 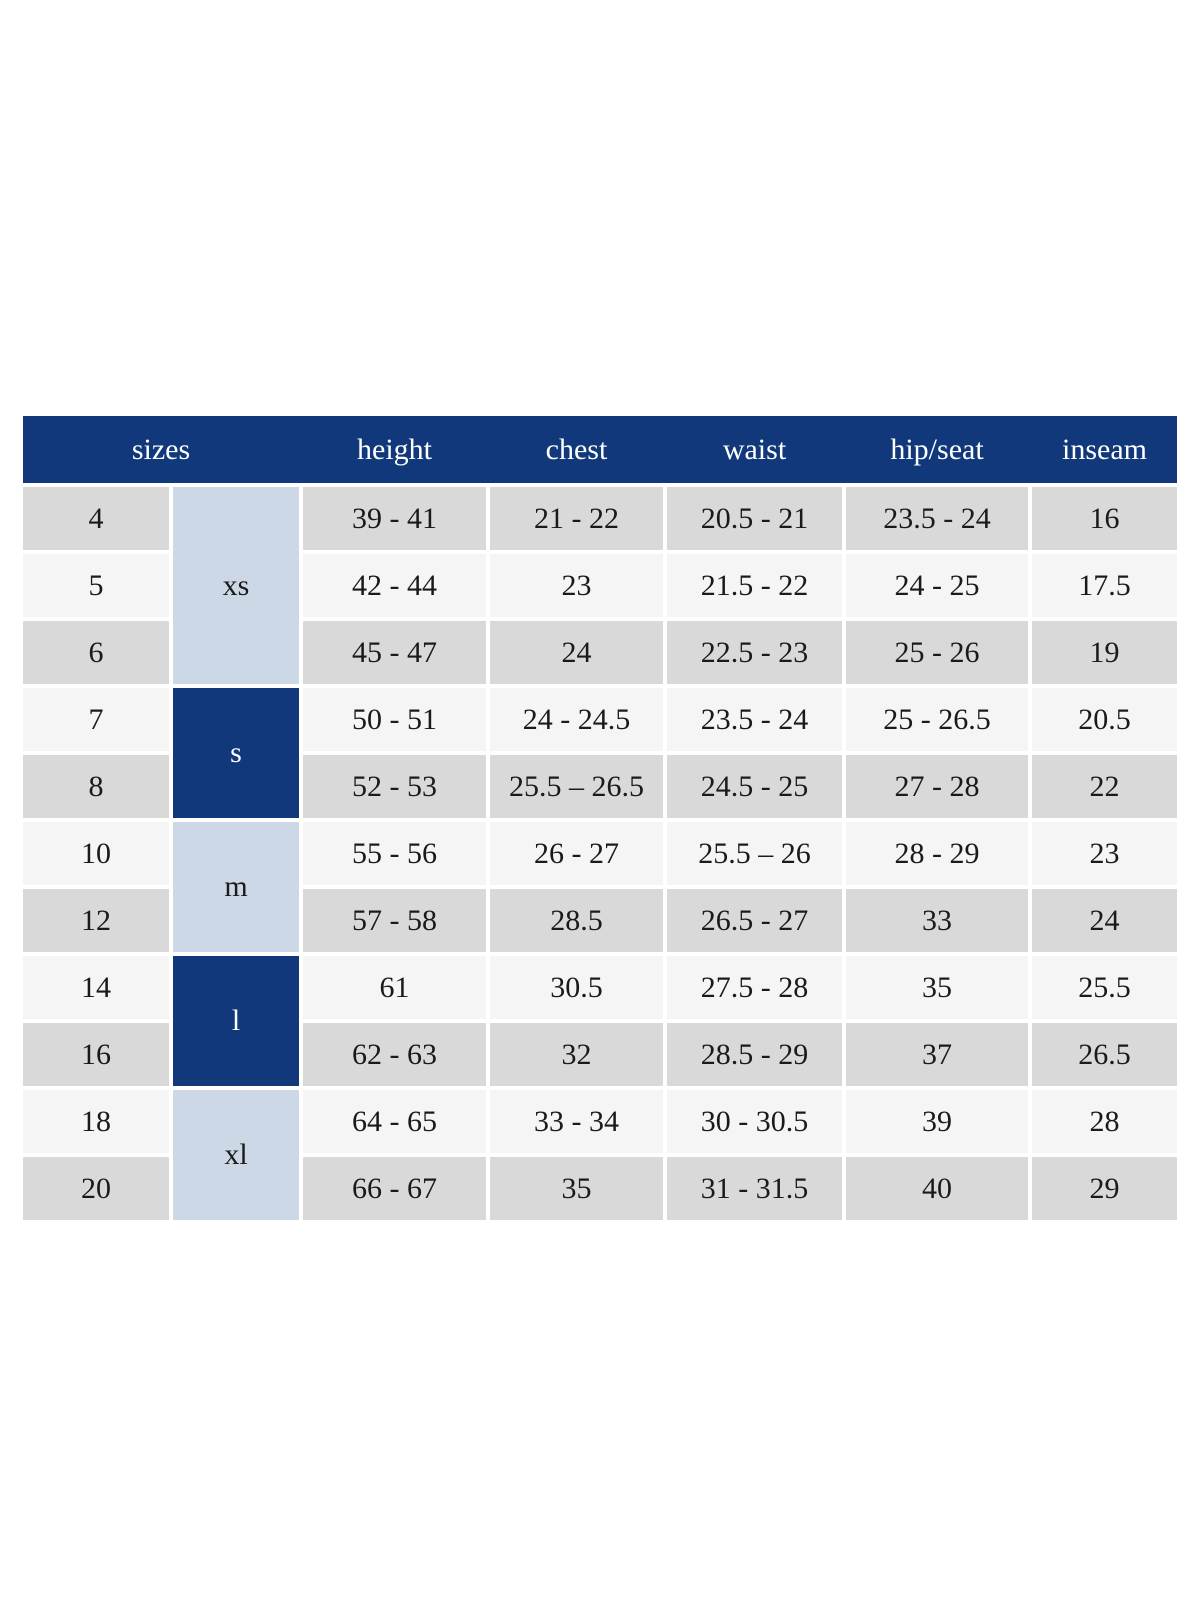 I want to click on header-inseam: inseam, so click(x=1104, y=449).